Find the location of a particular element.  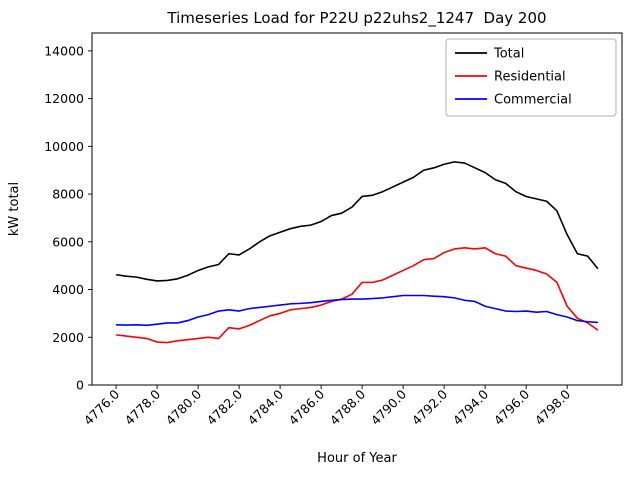

x-tick-label: 4796.0 is located at coordinates (512, 407).